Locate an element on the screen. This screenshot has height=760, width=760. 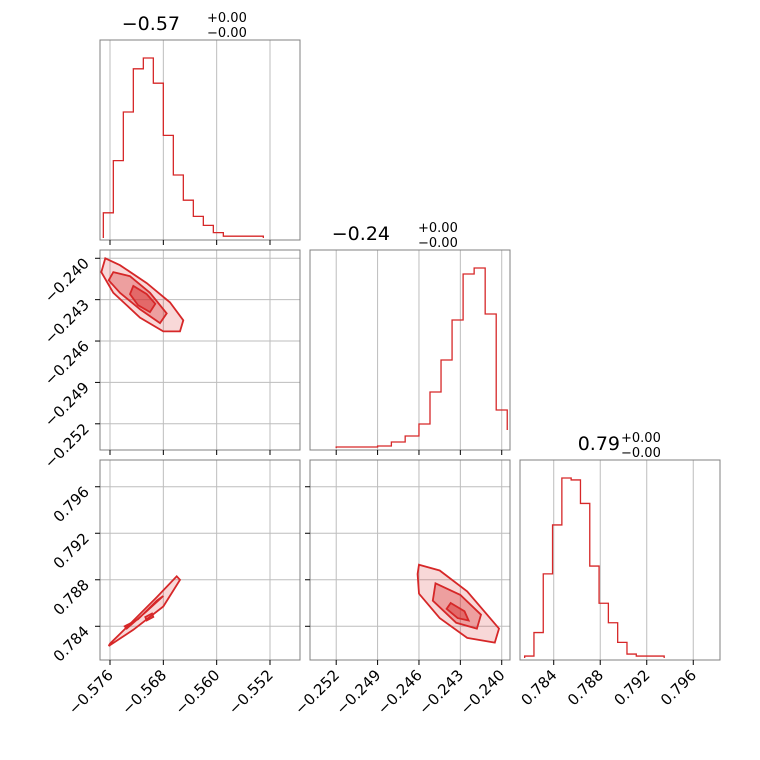
title-param-0-err-minus: −0.00 is located at coordinates (227, 33).